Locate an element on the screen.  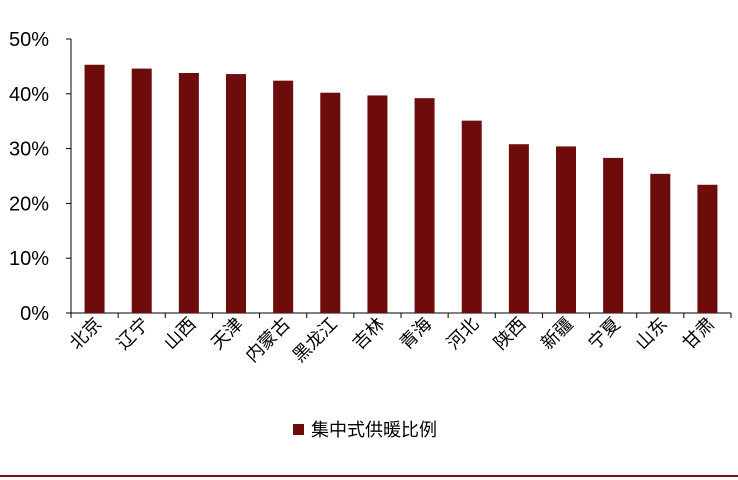
x-category-label: 新疆 is located at coordinates (557, 334).